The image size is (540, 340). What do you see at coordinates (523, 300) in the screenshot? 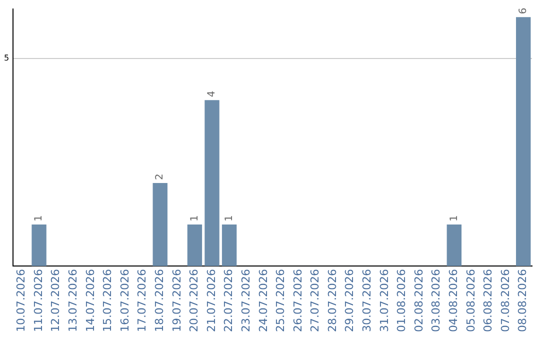
I see `x-tick-label: 08.08.2026` at bounding box center [523, 300].